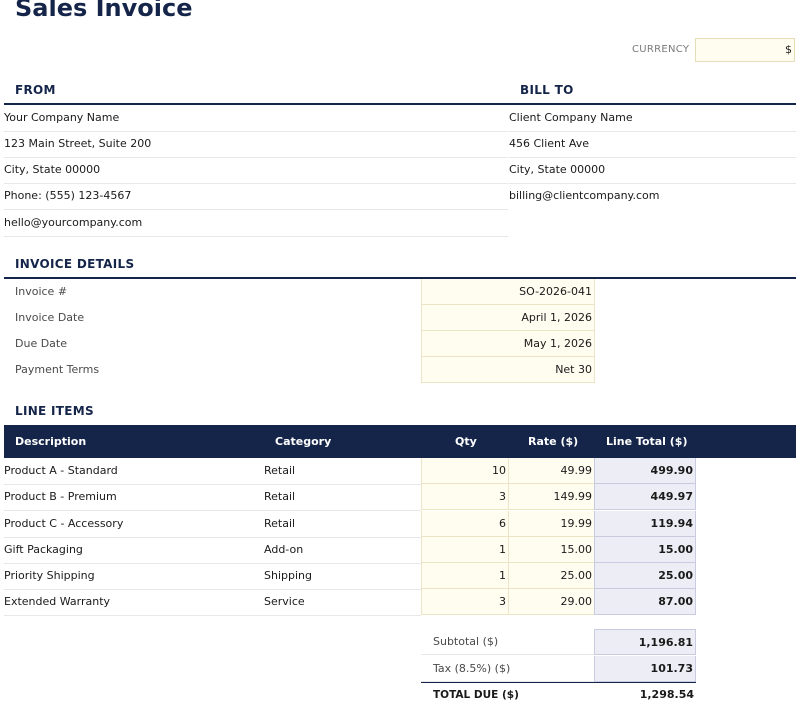 This screenshot has width=800, height=708. Describe the element at coordinates (652, 118) in the screenshot. I see `billto-company: Client Company Name` at that location.